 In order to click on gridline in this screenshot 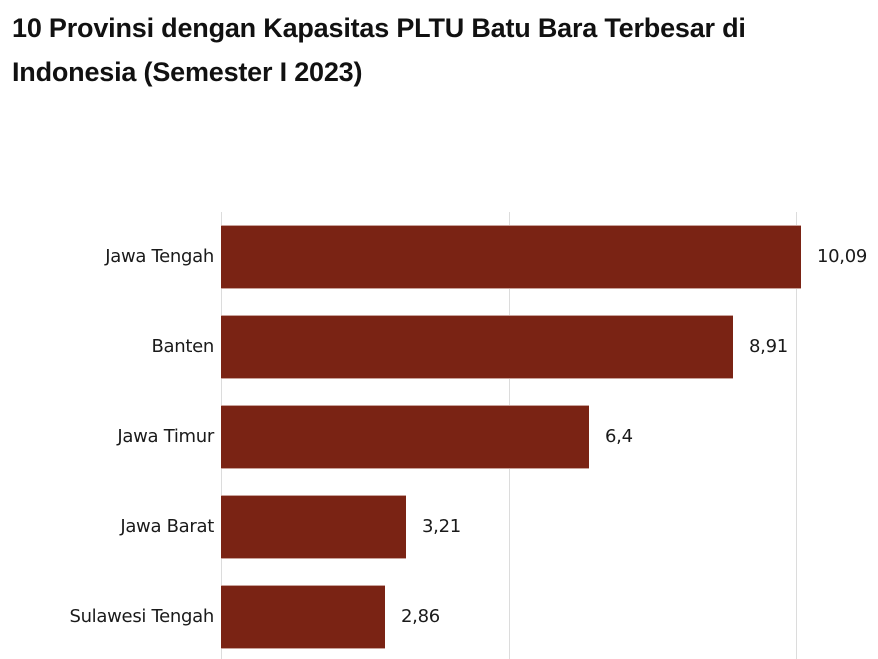, I will do `click(796, 435)`.